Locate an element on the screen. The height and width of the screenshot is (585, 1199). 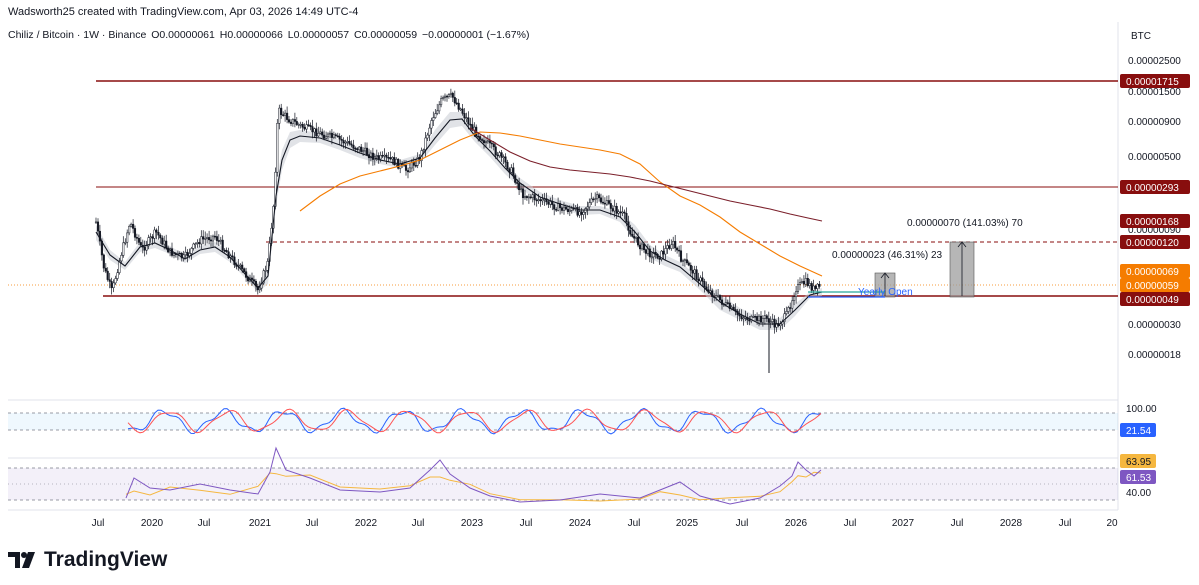
stoch-d-line is located at coordinates (474, 421).